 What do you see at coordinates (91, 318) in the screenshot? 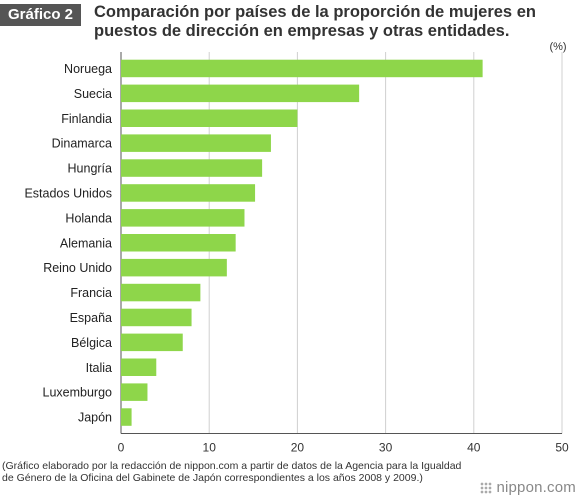
I see `category-label: España` at bounding box center [91, 318].